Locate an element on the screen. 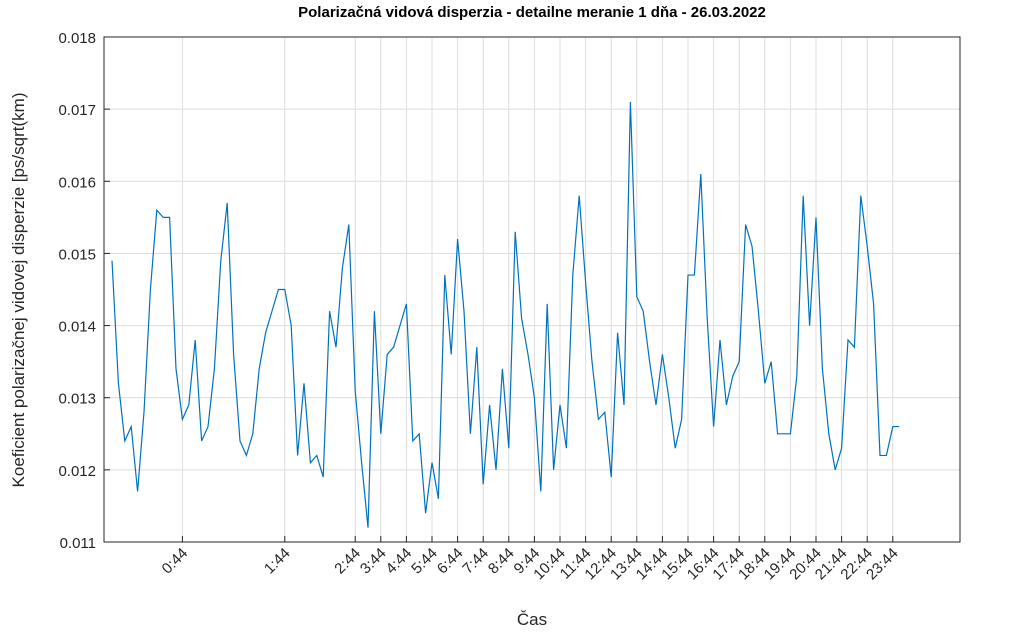  y-tick-label: 0.011 is located at coordinates (78, 543).